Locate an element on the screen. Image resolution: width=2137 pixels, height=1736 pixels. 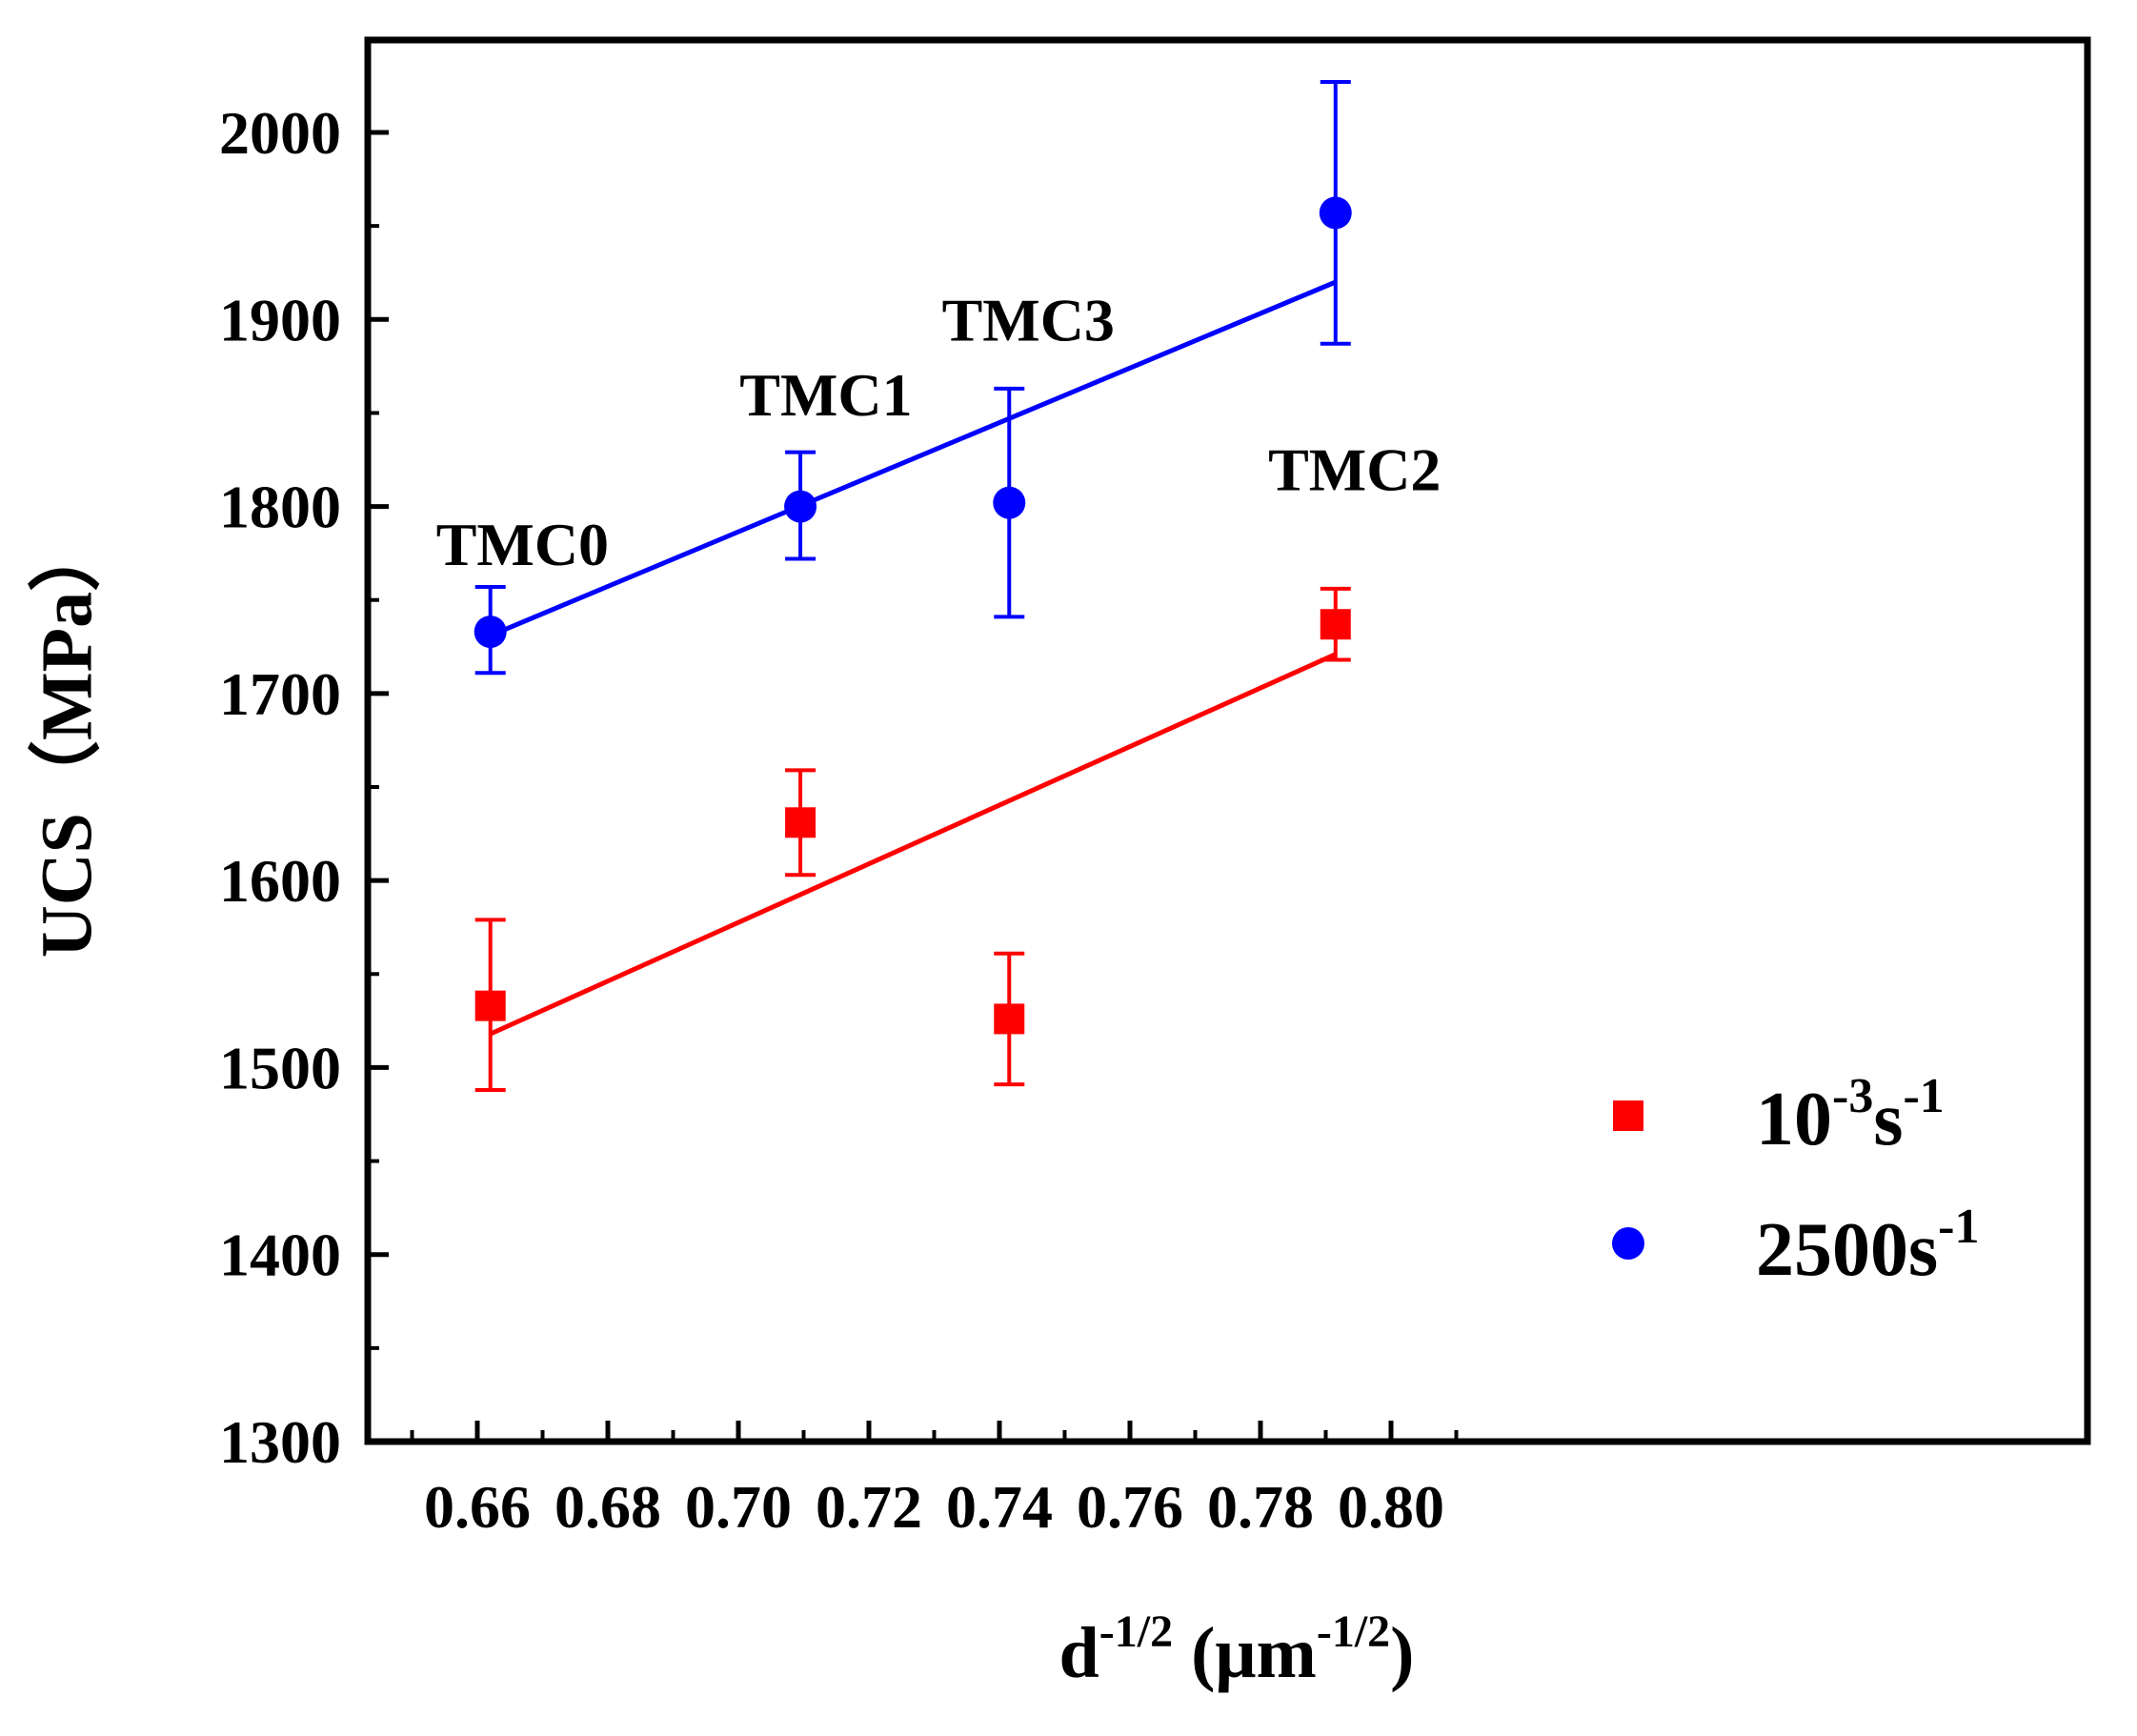
legend-label-2500-base: 2500 is located at coordinates (1832, 1250).